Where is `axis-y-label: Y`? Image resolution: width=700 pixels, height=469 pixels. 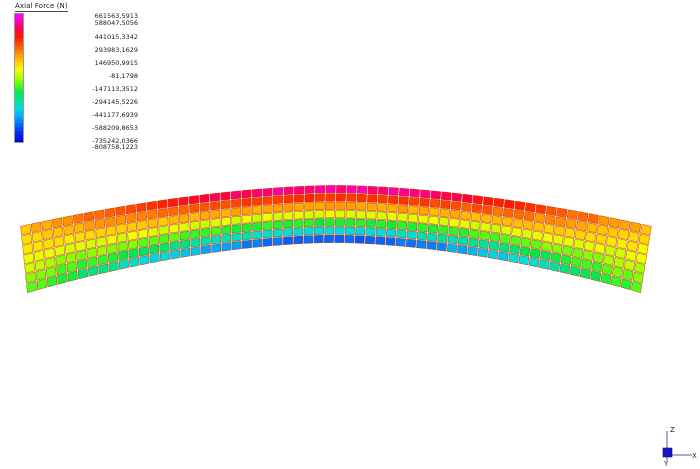 axis-y-label: Y is located at coordinates (666, 464).